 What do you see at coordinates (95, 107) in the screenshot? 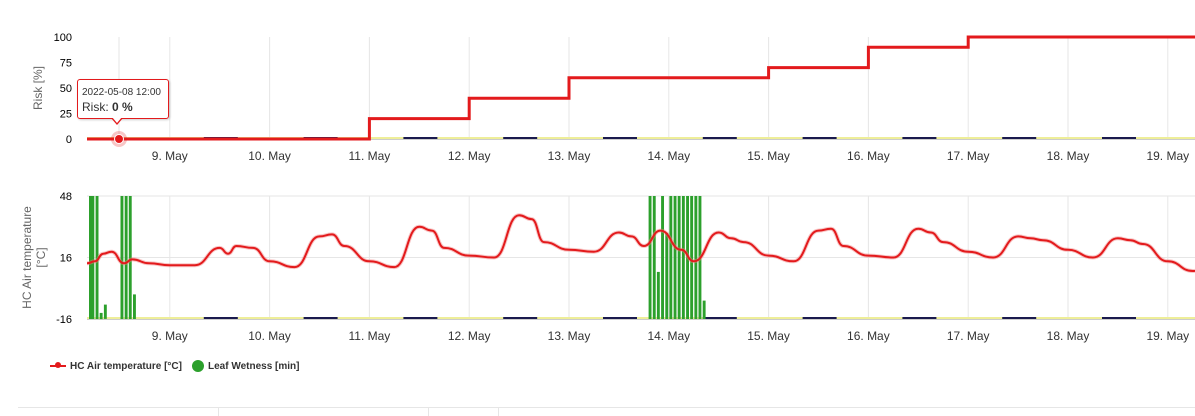
I see `tooltip-label: Risk:` at bounding box center [95, 107].